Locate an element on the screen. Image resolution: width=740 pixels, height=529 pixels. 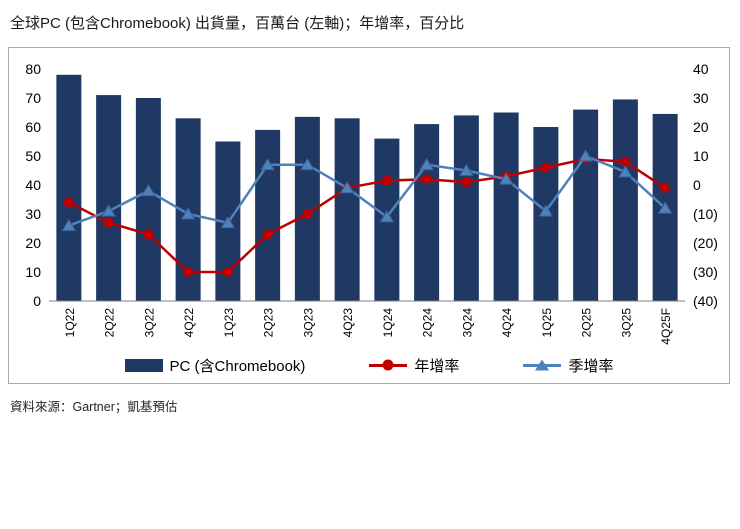
left-axis-tick: 30 is located at coordinates (33, 214).